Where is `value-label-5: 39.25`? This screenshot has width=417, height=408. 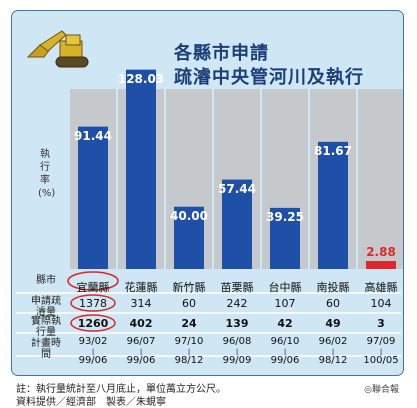 value-label-5: 39.25 is located at coordinates (285, 216).